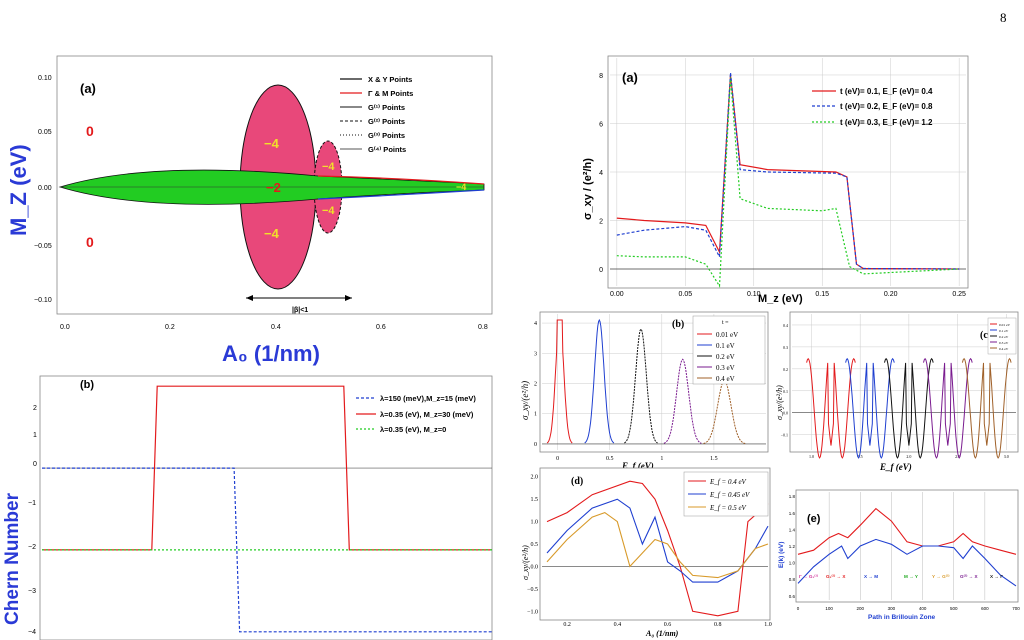 The image size is (1024, 640). Describe the element at coordinates (792, 513) in the screenshot. I see `y-tick-label: 1.6` at that location.